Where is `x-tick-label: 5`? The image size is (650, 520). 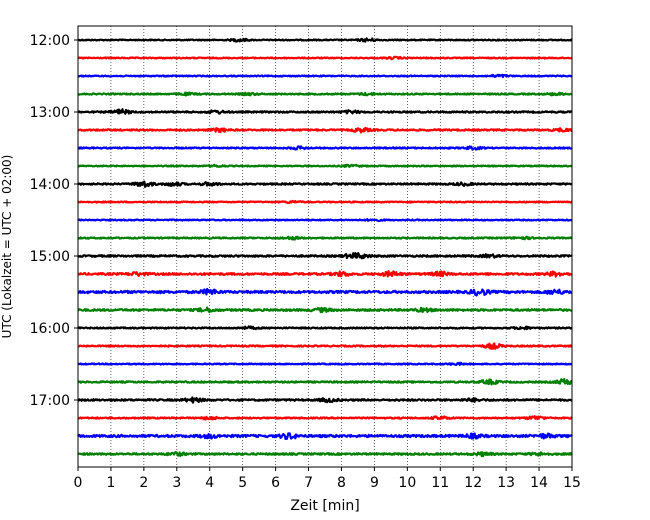
x-tick-label: 5 is located at coordinates (242, 483).